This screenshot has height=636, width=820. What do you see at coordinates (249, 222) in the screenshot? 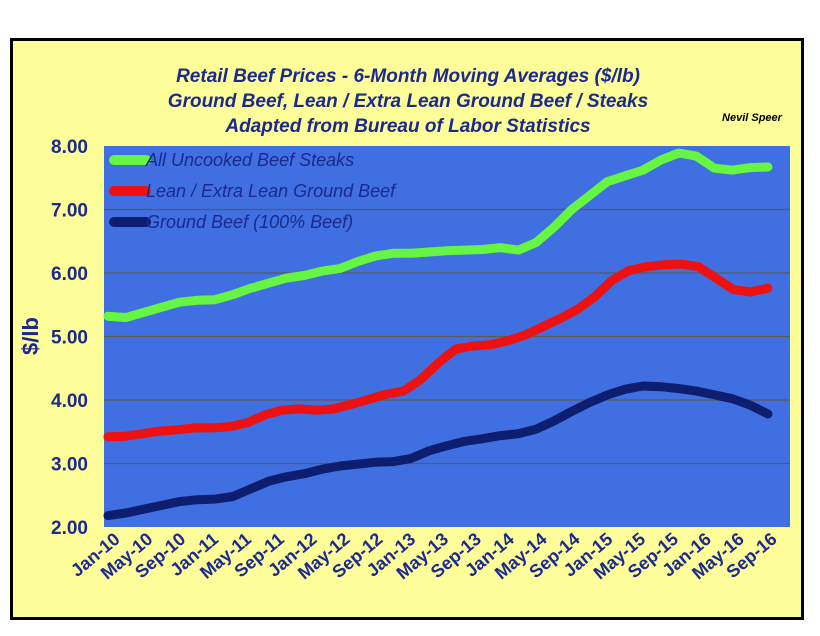
I see `legend-label-ground: Ground Beef (100% Beef)` at bounding box center [249, 222].